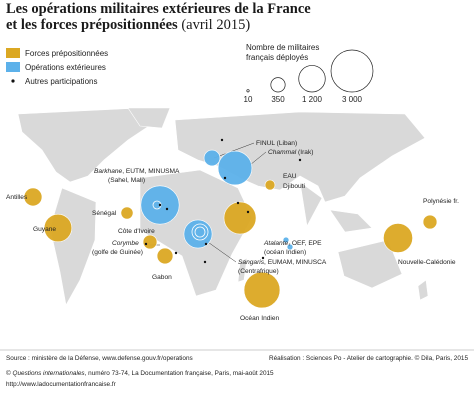  I want to click on map-label-part: (Irak), so click(304, 152).